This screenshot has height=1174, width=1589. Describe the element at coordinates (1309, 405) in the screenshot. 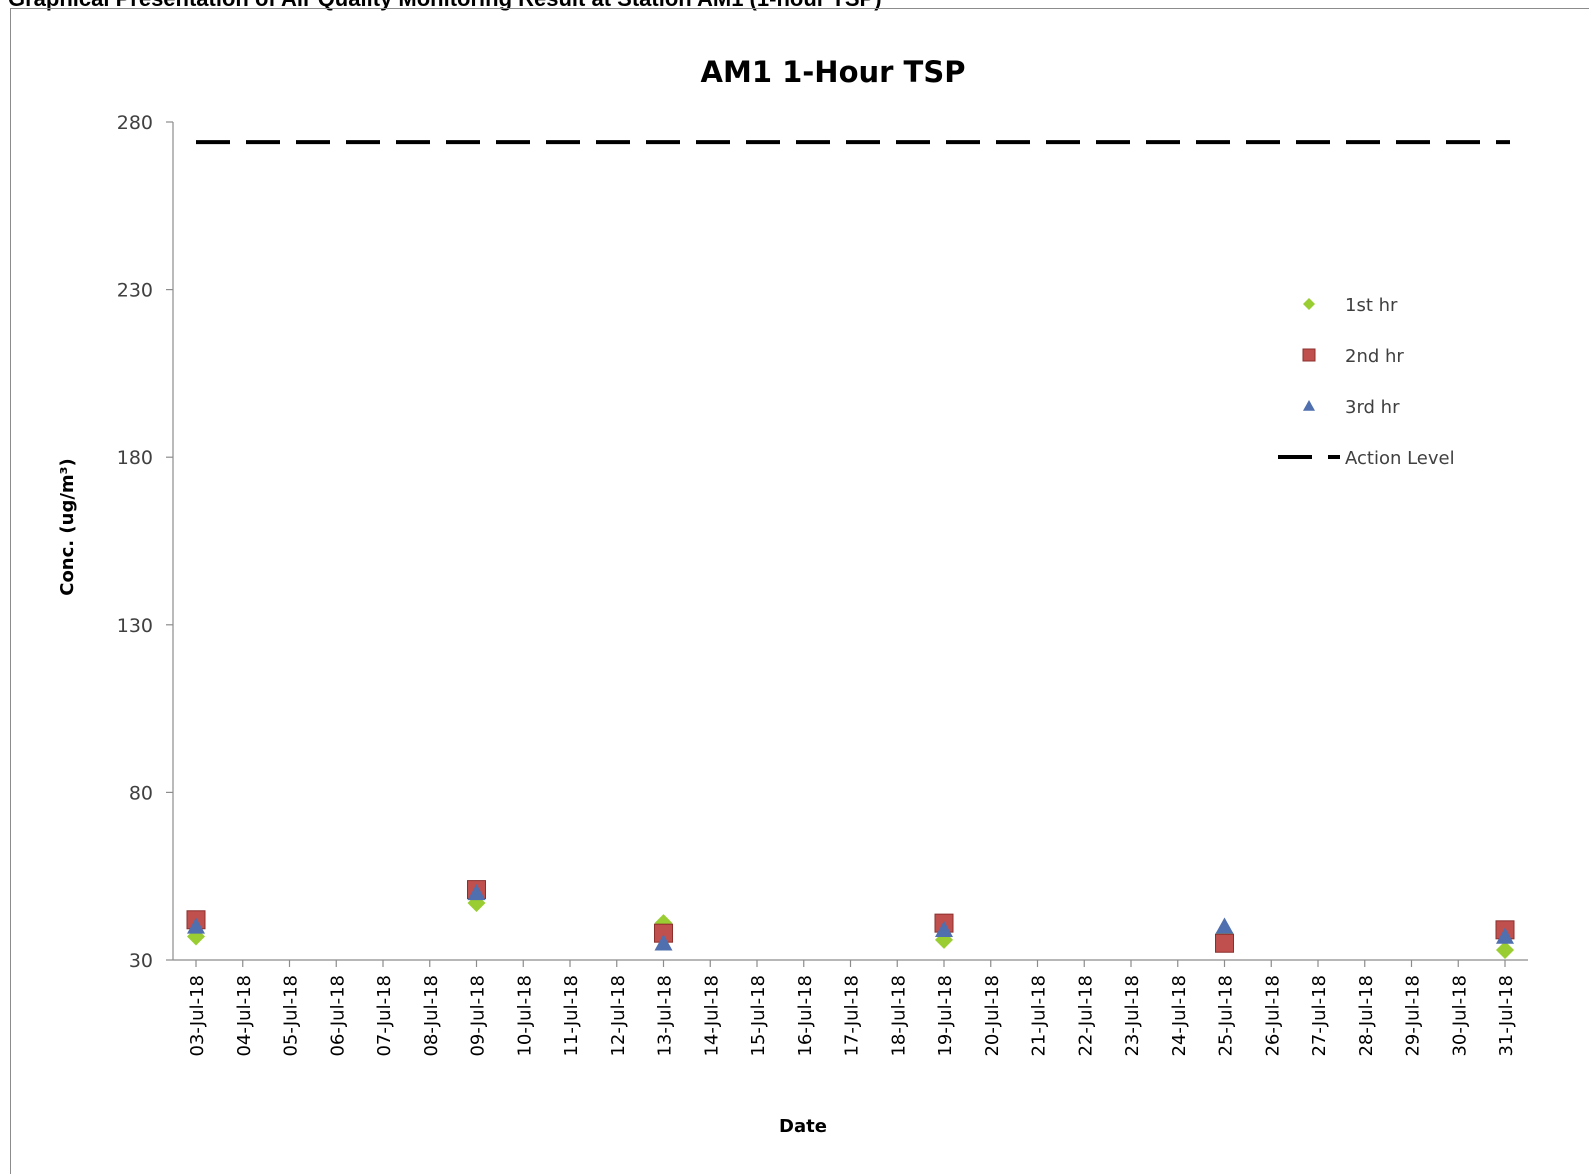

I see `legend-swatch-triangle` at that location.